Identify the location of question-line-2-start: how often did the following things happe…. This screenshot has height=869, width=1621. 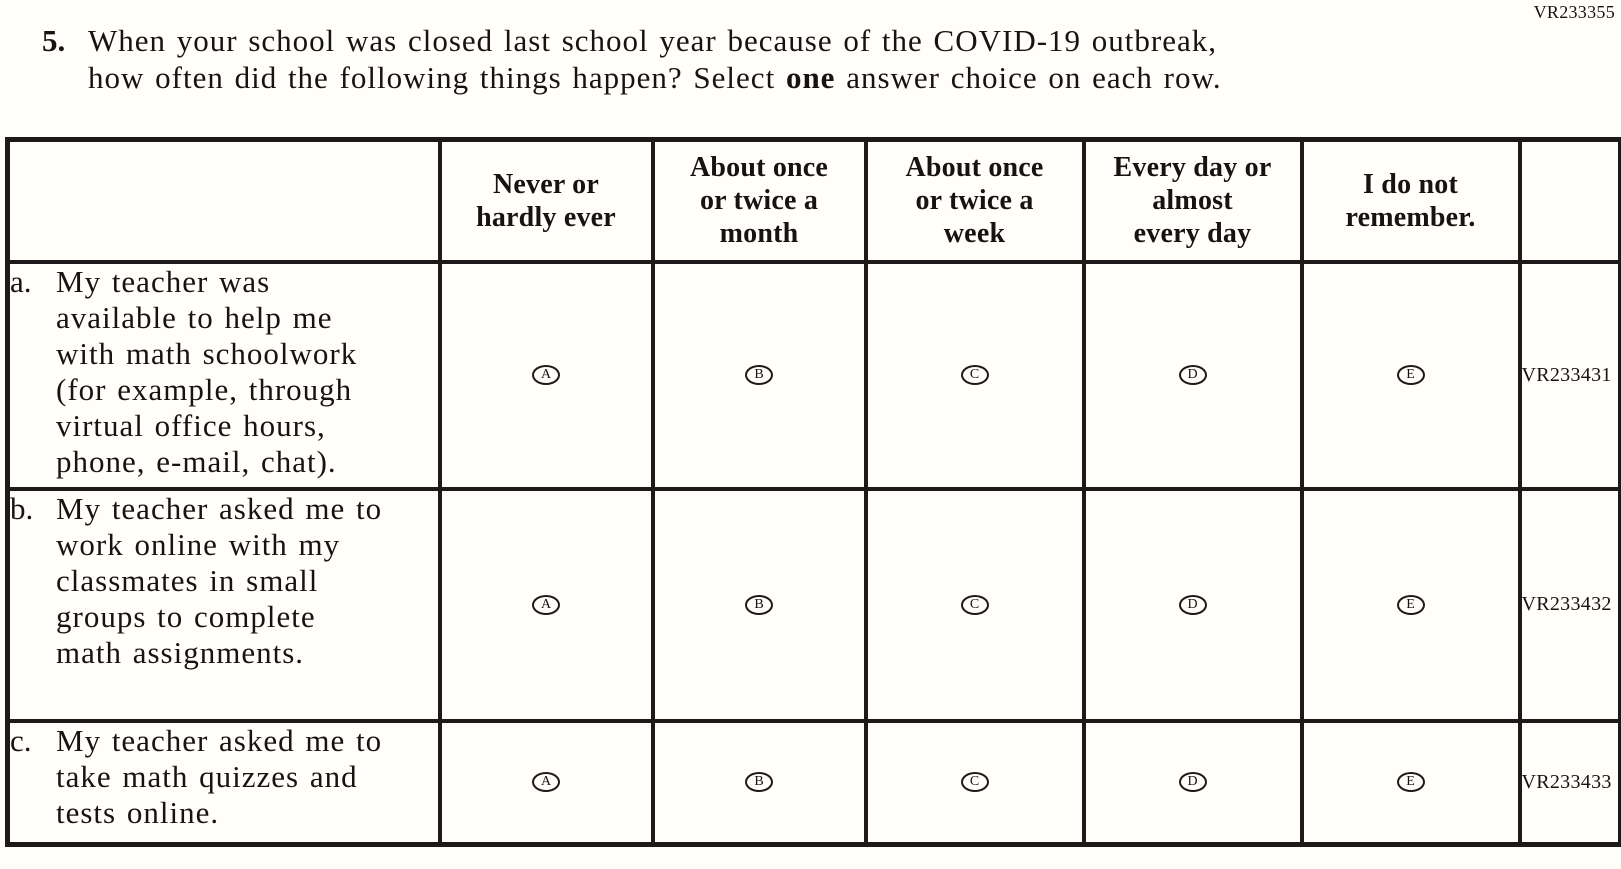
(437, 77).